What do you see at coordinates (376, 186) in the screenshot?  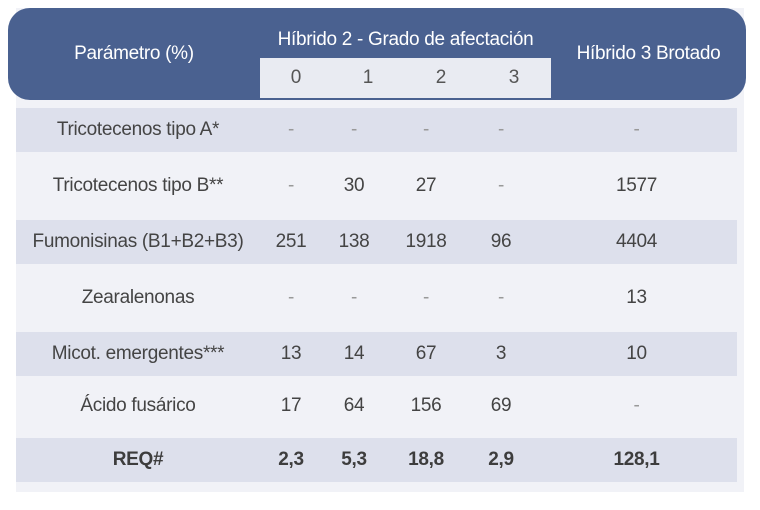 I see `table-row: Tricotecenos tipo B** - 30 27 - 1577` at bounding box center [376, 186].